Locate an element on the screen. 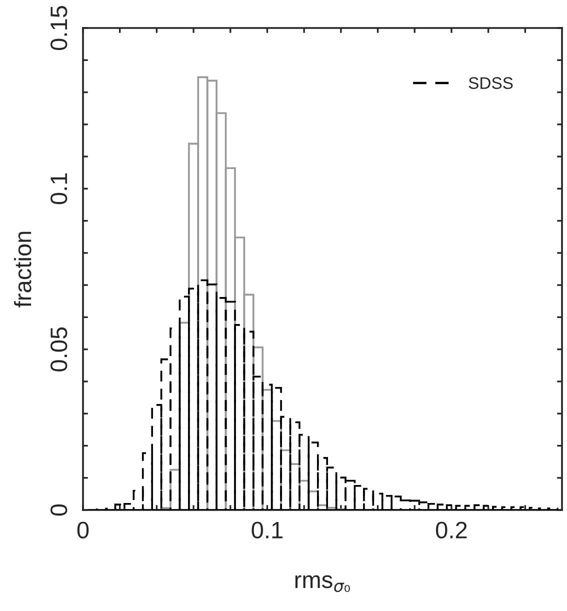 The height and width of the screenshot is (611, 567). x-tick-label: 0.1 is located at coordinates (267, 530).